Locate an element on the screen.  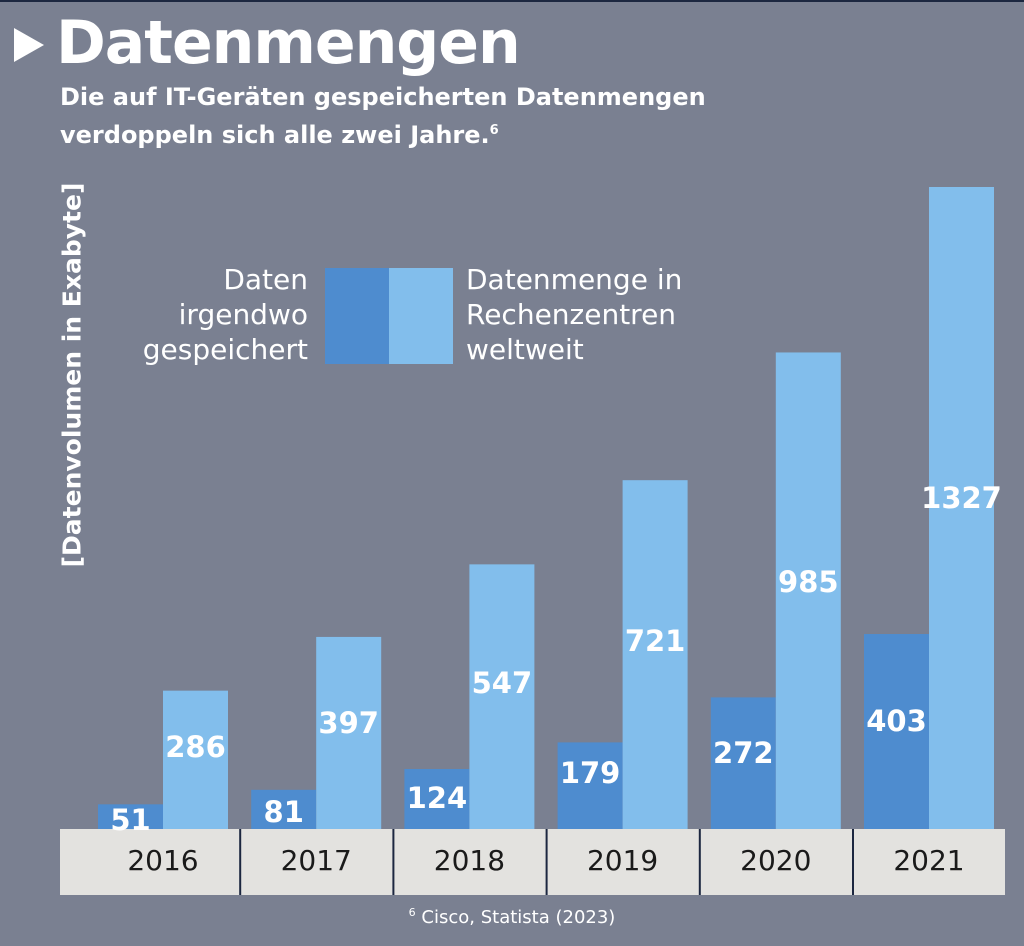
title-block: Datenmengen is located at coordinates (267, 43).